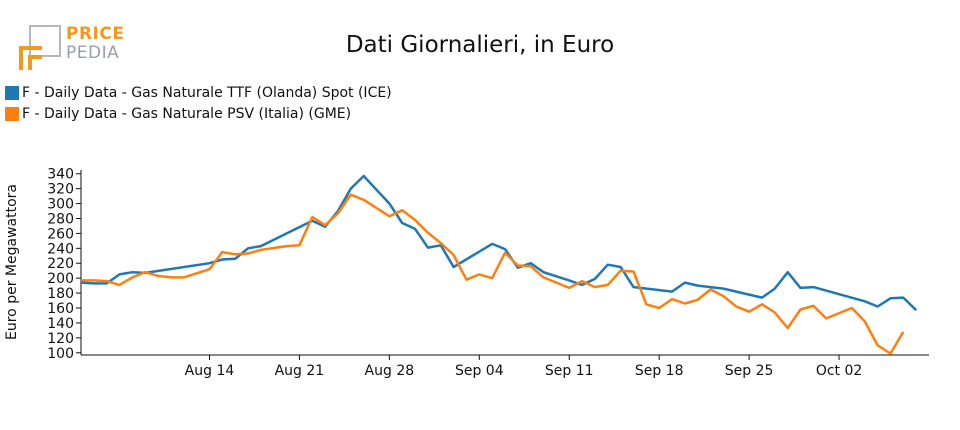 The width and height of the screenshot is (960, 430). I want to click on y-tick-label: 200, so click(60, 279).